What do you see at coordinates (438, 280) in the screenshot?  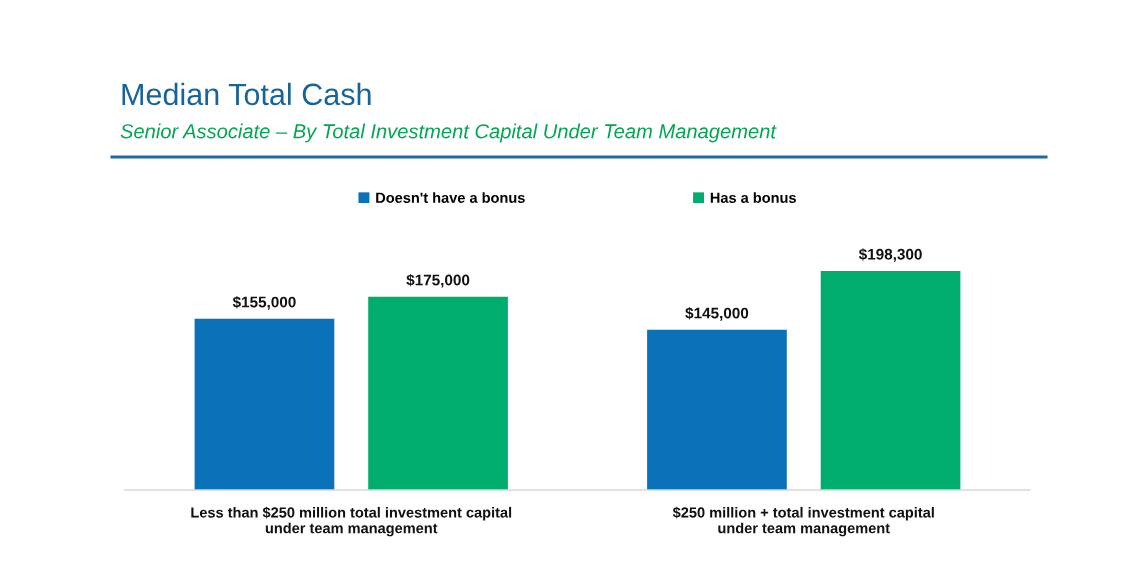 I see `data-label: $175,000` at bounding box center [438, 280].